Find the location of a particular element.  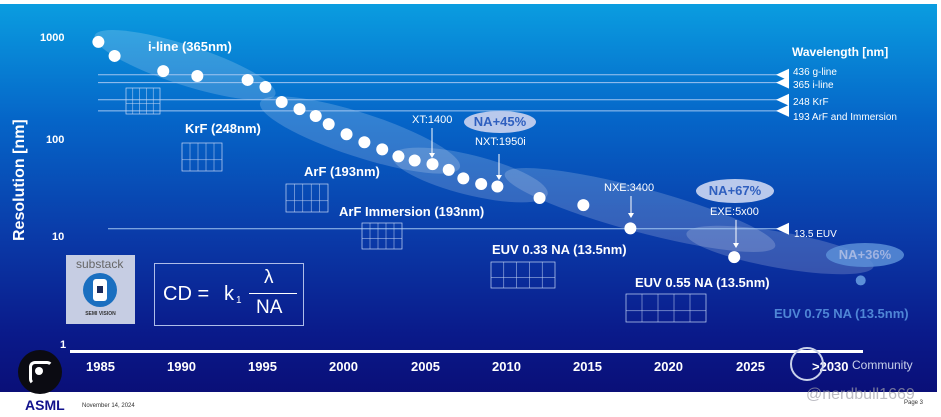

wavelength-label-euv: 13.5 EUV is located at coordinates (815, 234).